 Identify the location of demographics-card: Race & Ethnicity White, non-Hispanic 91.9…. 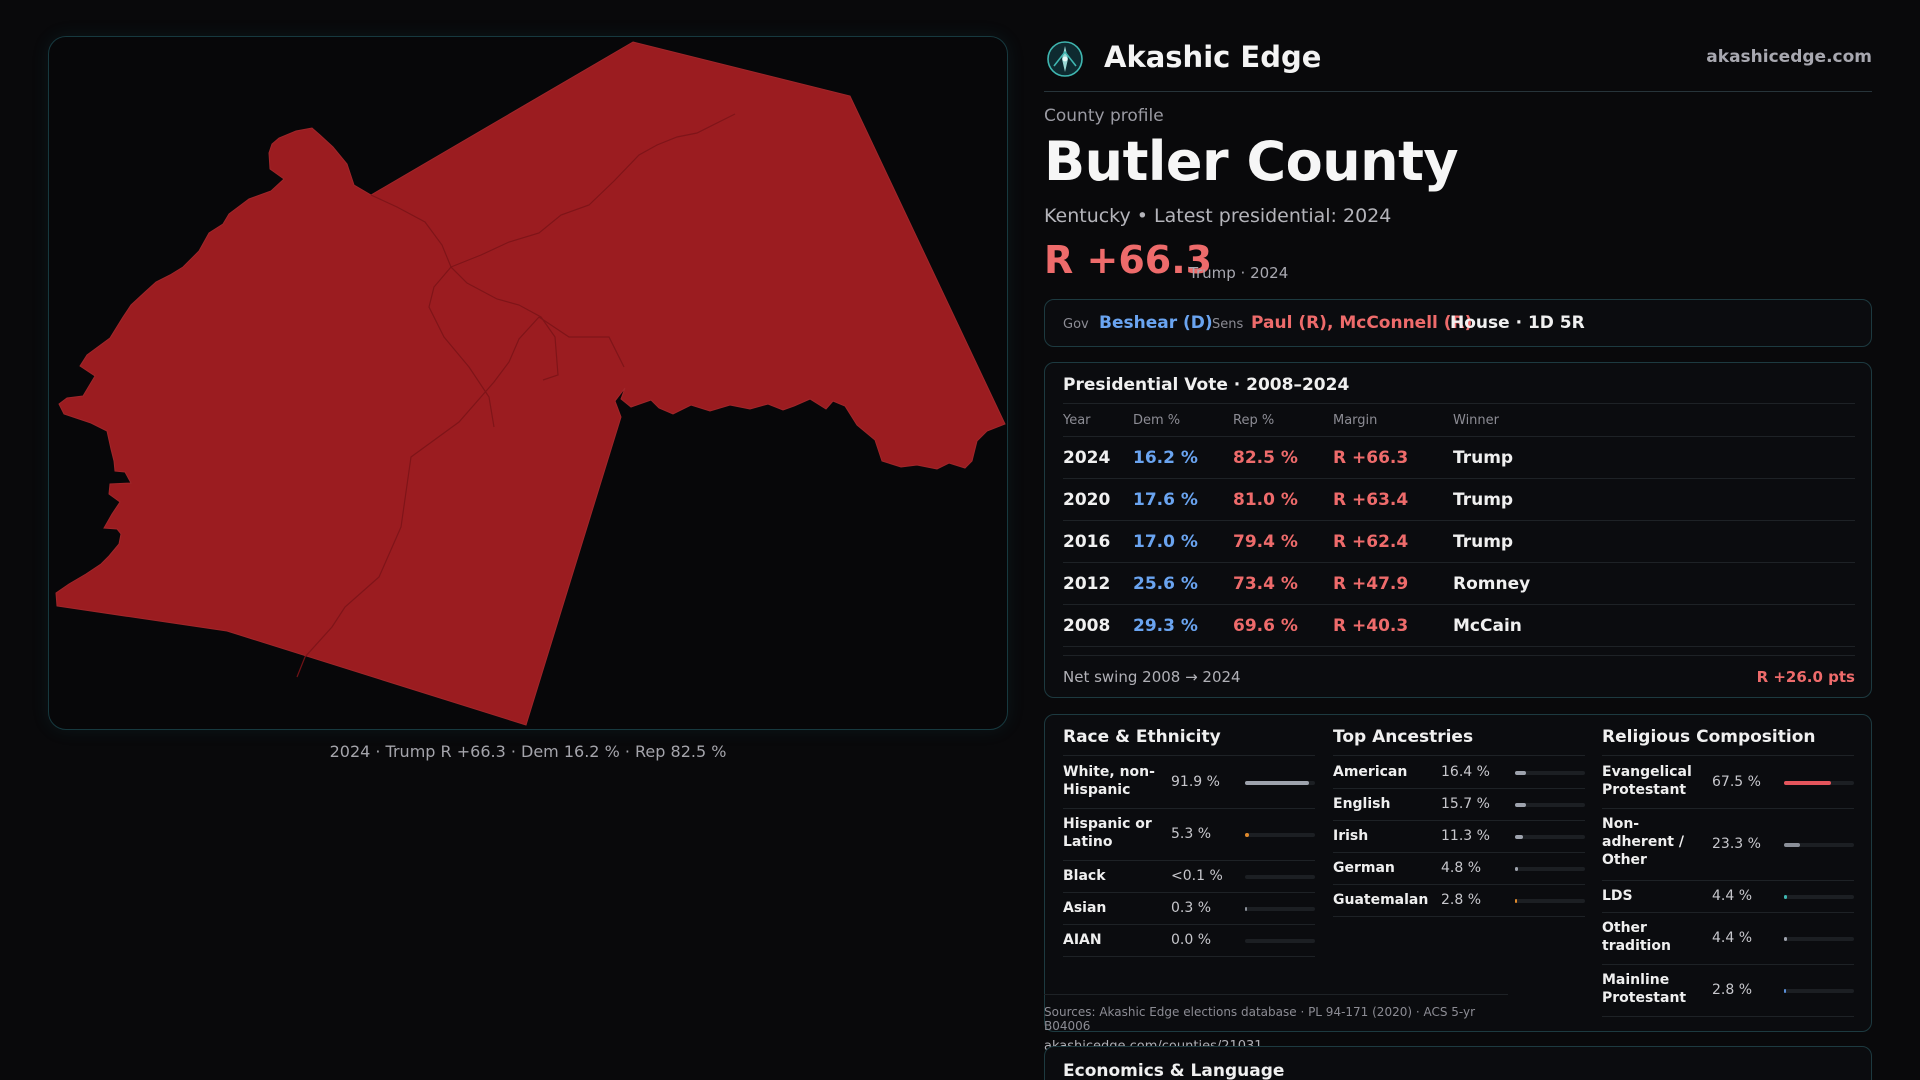
(1458, 873).